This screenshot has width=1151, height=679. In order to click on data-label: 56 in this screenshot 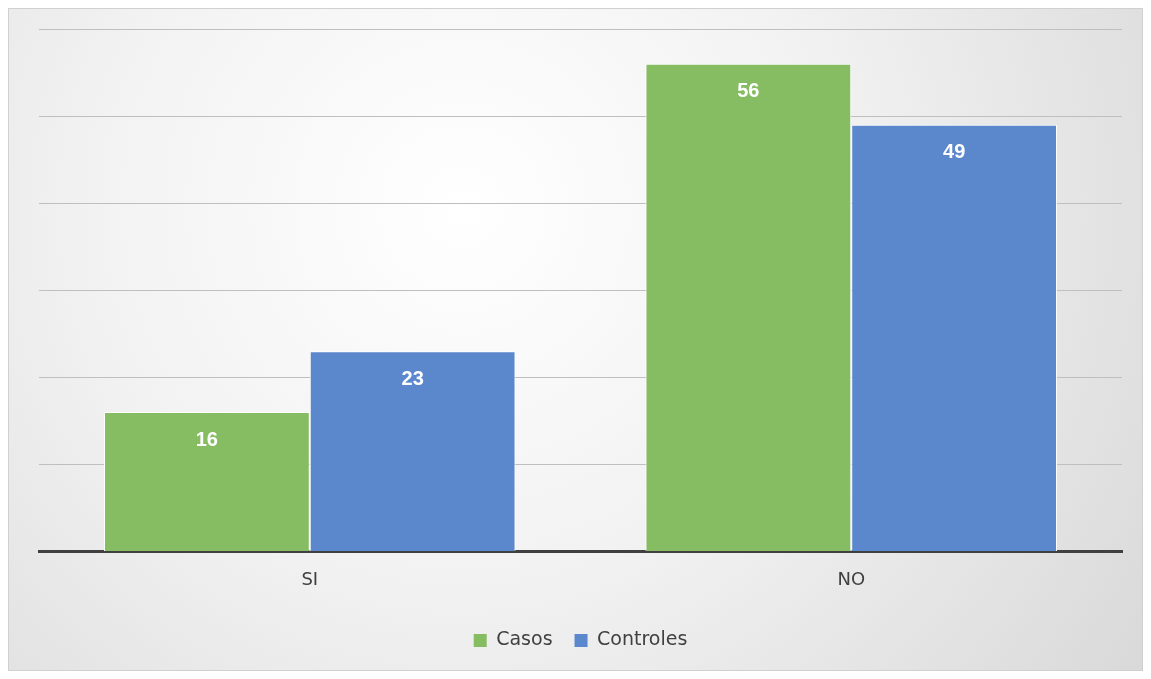, I will do `click(748, 90)`.